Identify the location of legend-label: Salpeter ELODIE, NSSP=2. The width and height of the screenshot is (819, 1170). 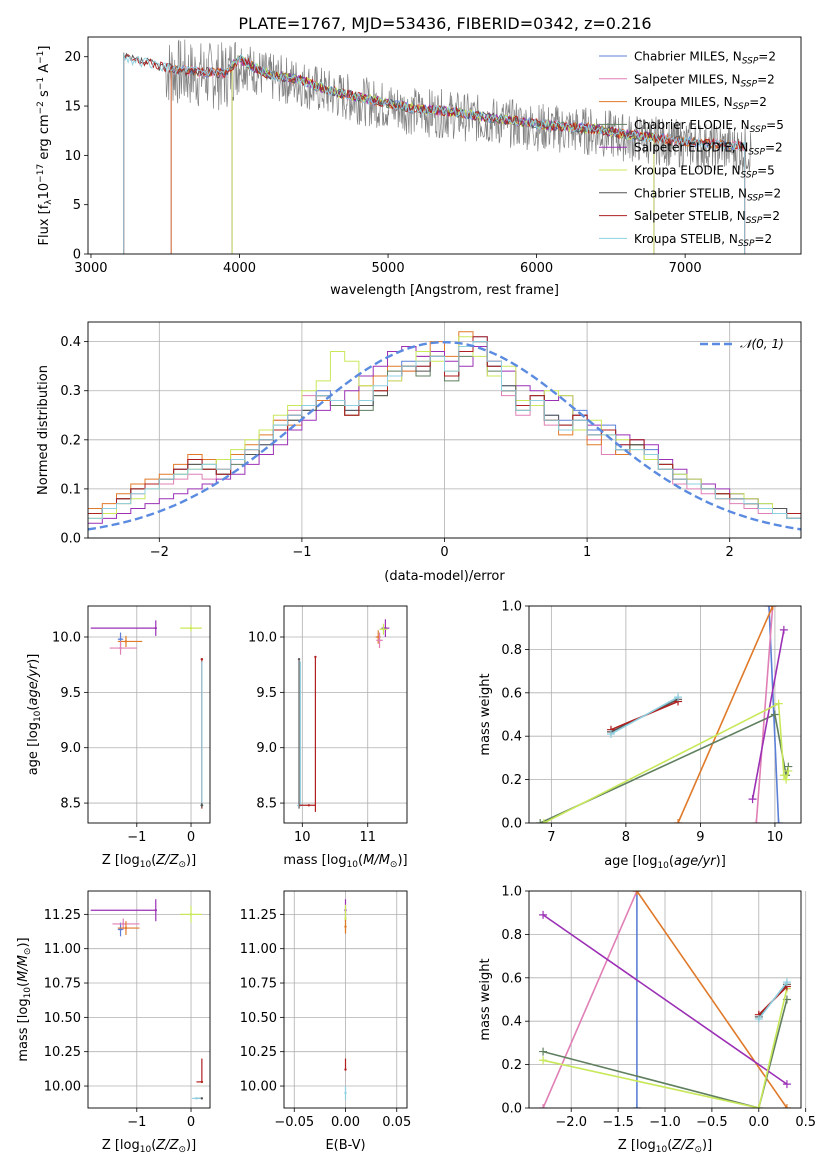
(708, 149).